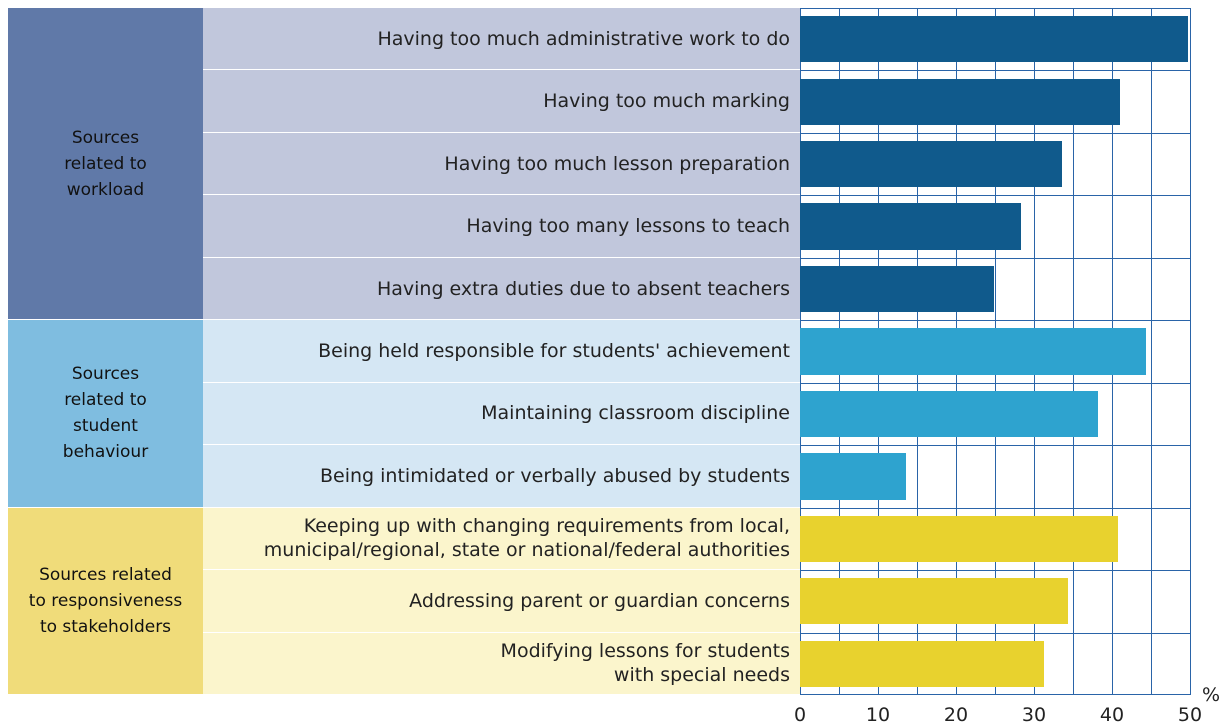 This screenshot has height=727, width=1231. What do you see at coordinates (1211, 695) in the screenshot?
I see `unit-label: %` at bounding box center [1211, 695].